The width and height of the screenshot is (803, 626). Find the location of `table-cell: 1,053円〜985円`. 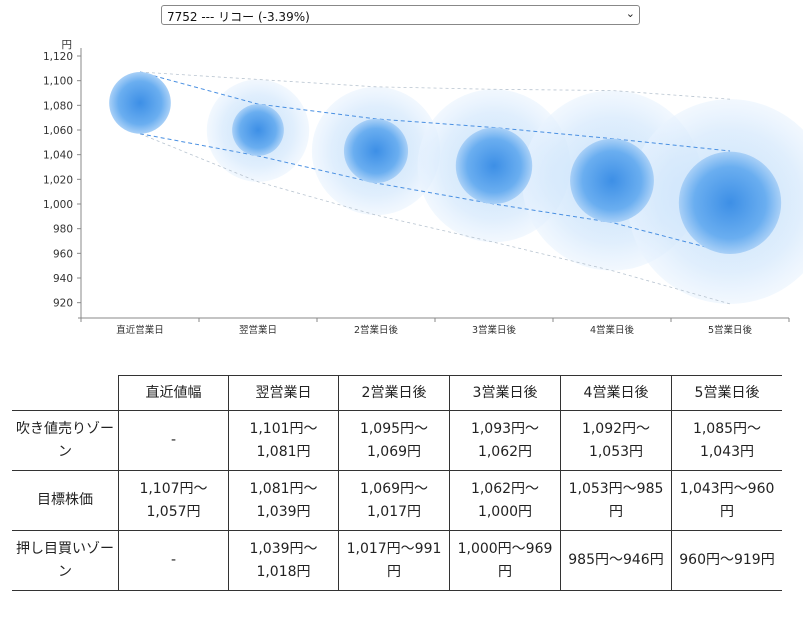

table-cell: 1,053円〜985円 is located at coordinates (616, 500).